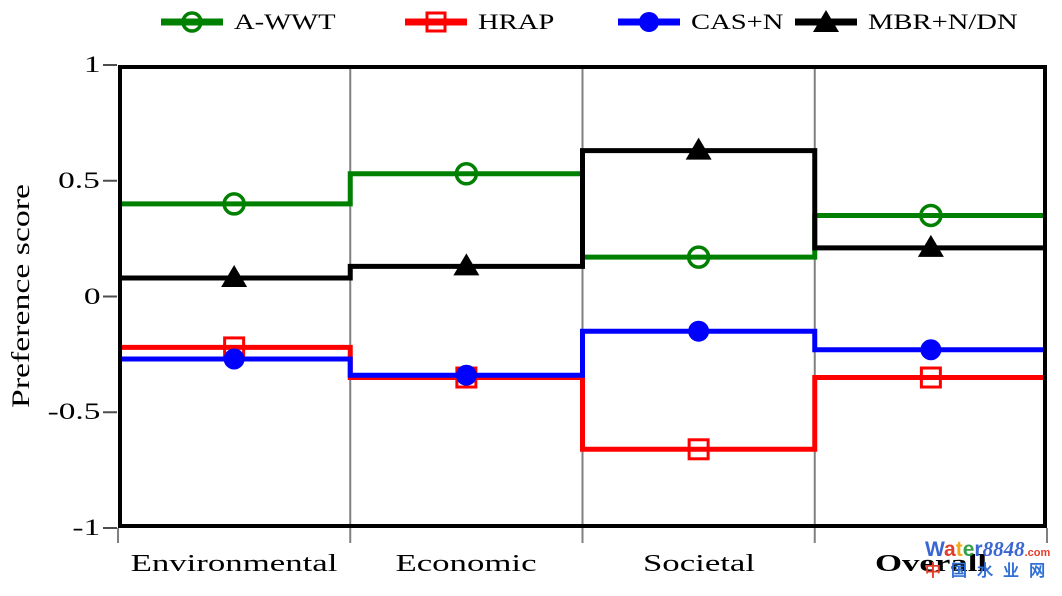 The image size is (1062, 596). I want to click on watermark-char: 网, so click(1042, 571).